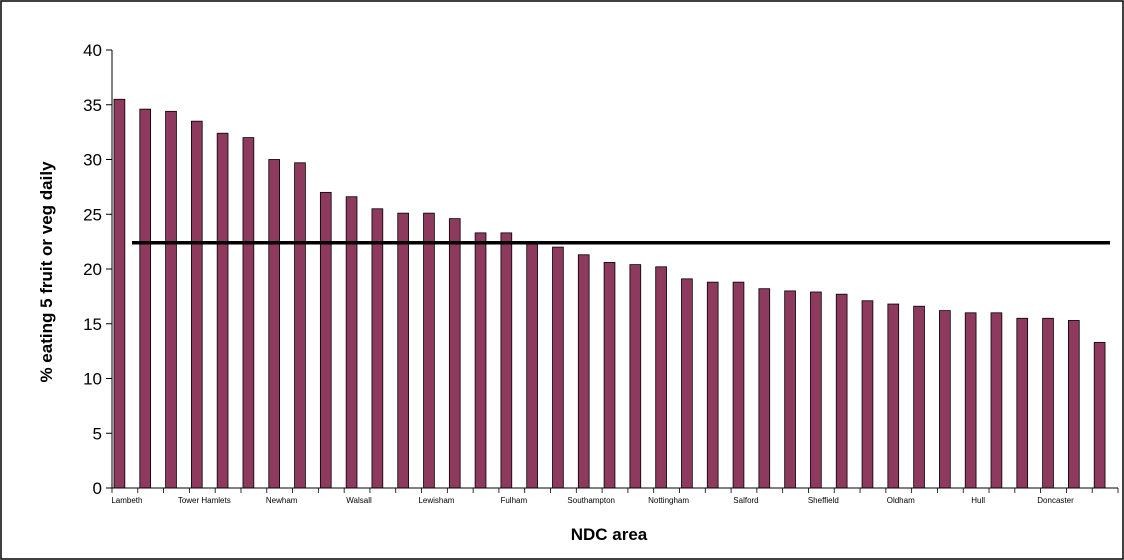  Describe the element at coordinates (92, 160) in the screenshot. I see `y-tick-label-30: 30` at that location.